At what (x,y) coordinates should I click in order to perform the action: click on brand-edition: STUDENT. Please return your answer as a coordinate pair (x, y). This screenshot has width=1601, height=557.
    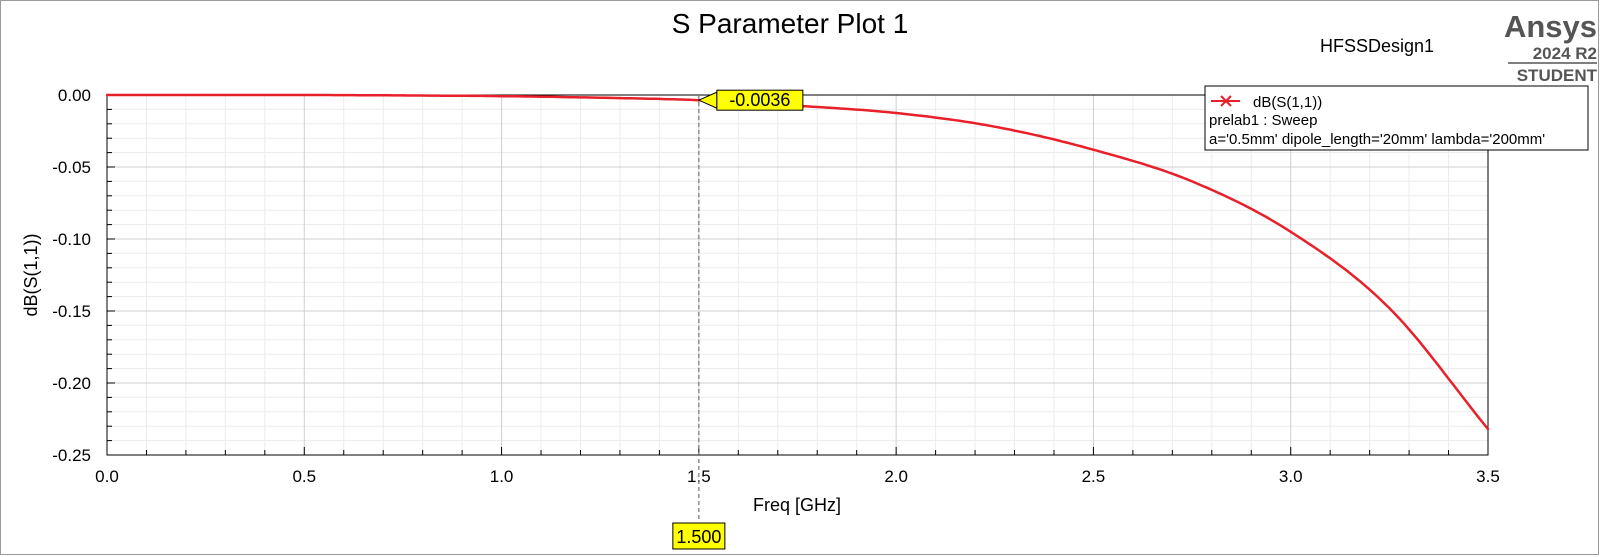
    Looking at the image, I should click on (1557, 75).